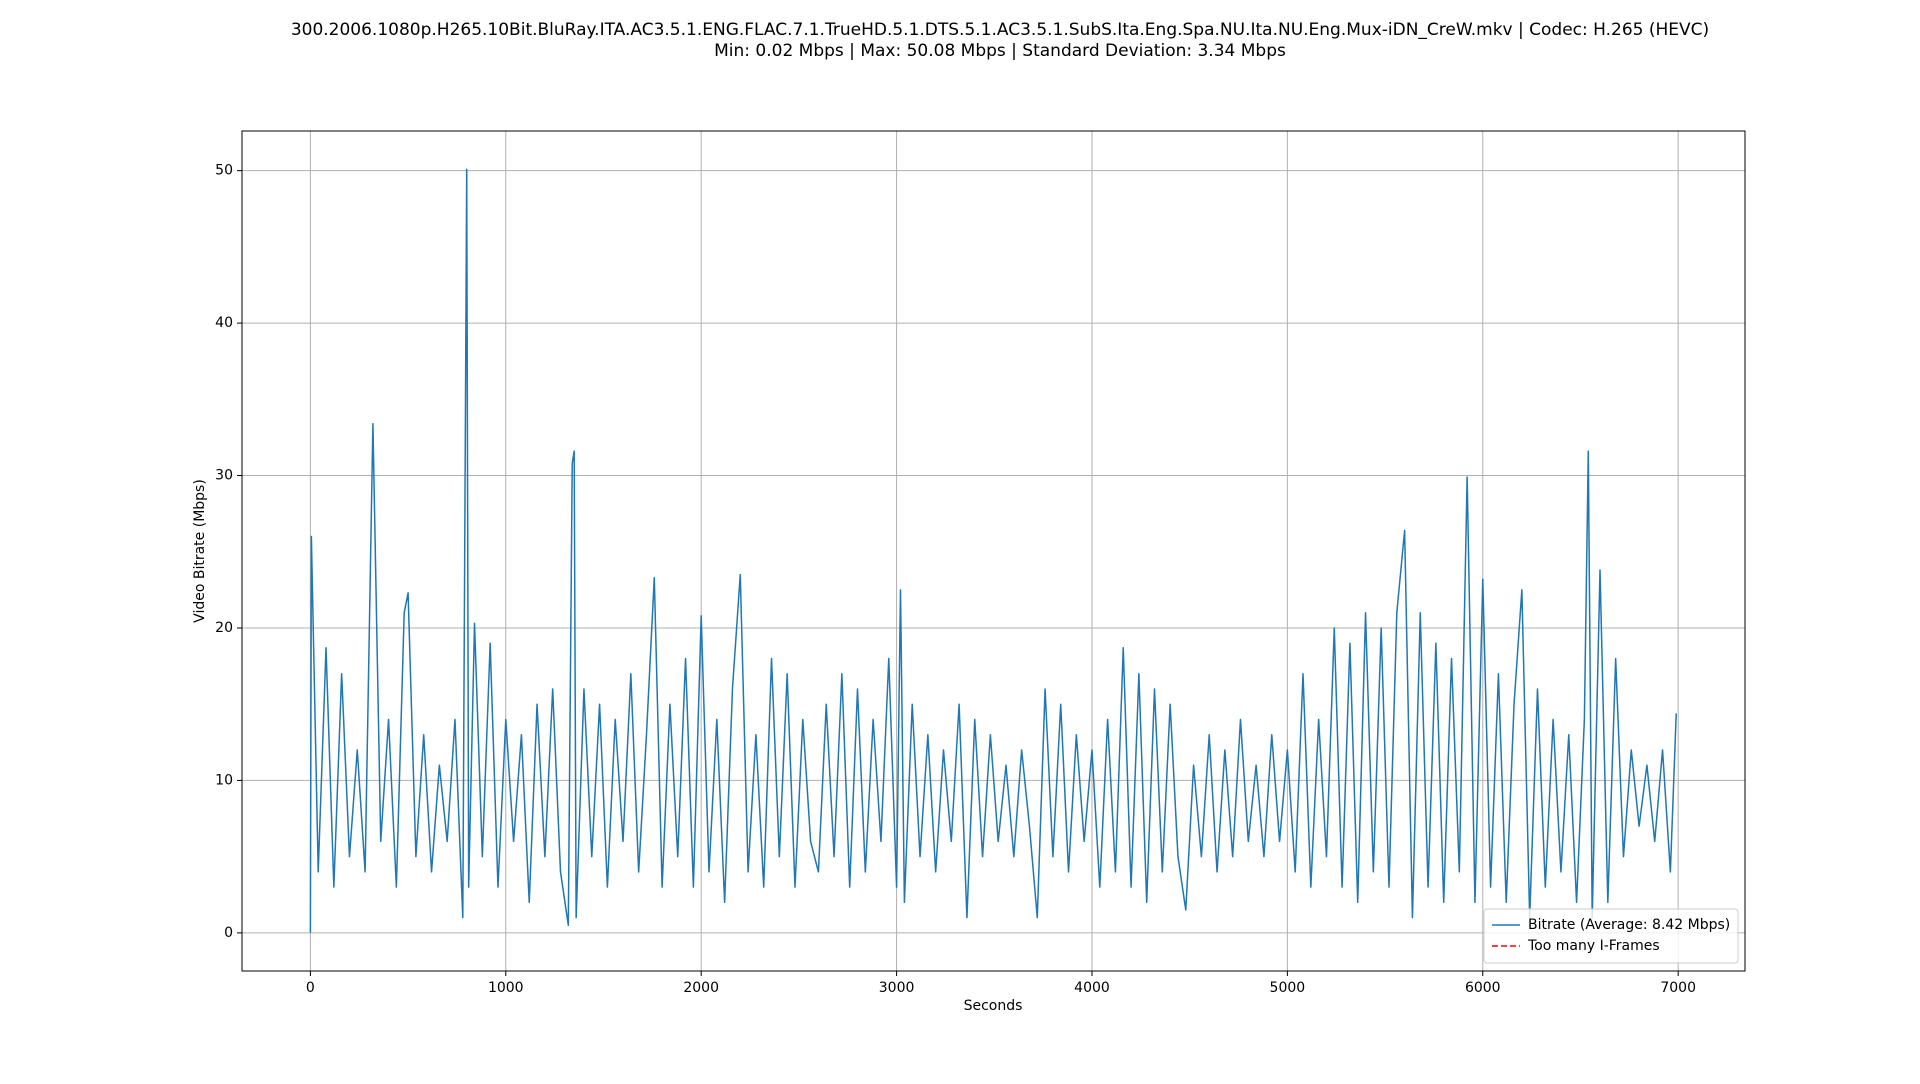  I want to click on y-tick-label: 20, so click(224, 628).